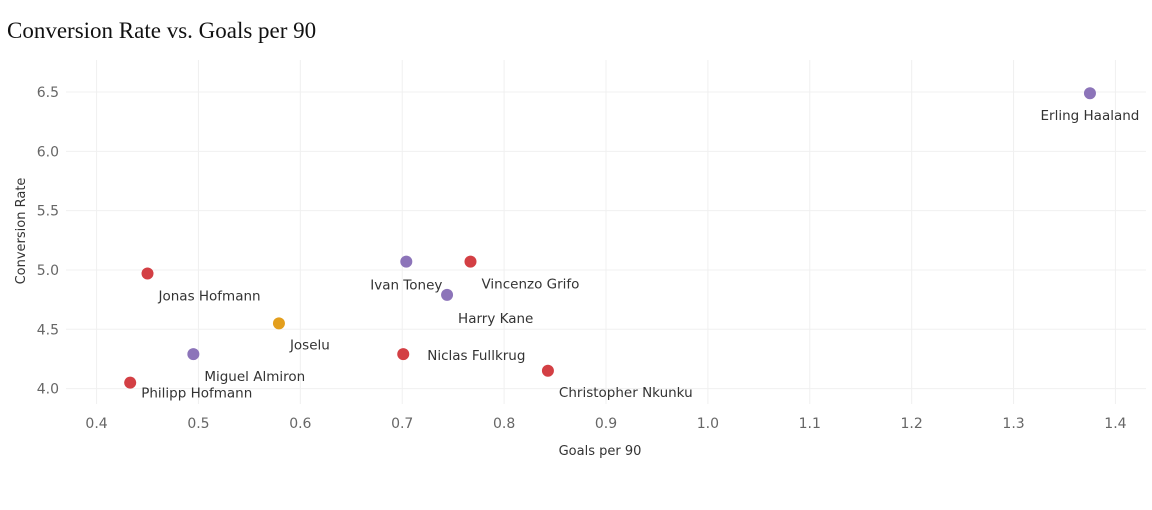 The width and height of the screenshot is (1152, 510). What do you see at coordinates (48, 212) in the screenshot?
I see `y-tick-label: 5.5` at bounding box center [48, 212].